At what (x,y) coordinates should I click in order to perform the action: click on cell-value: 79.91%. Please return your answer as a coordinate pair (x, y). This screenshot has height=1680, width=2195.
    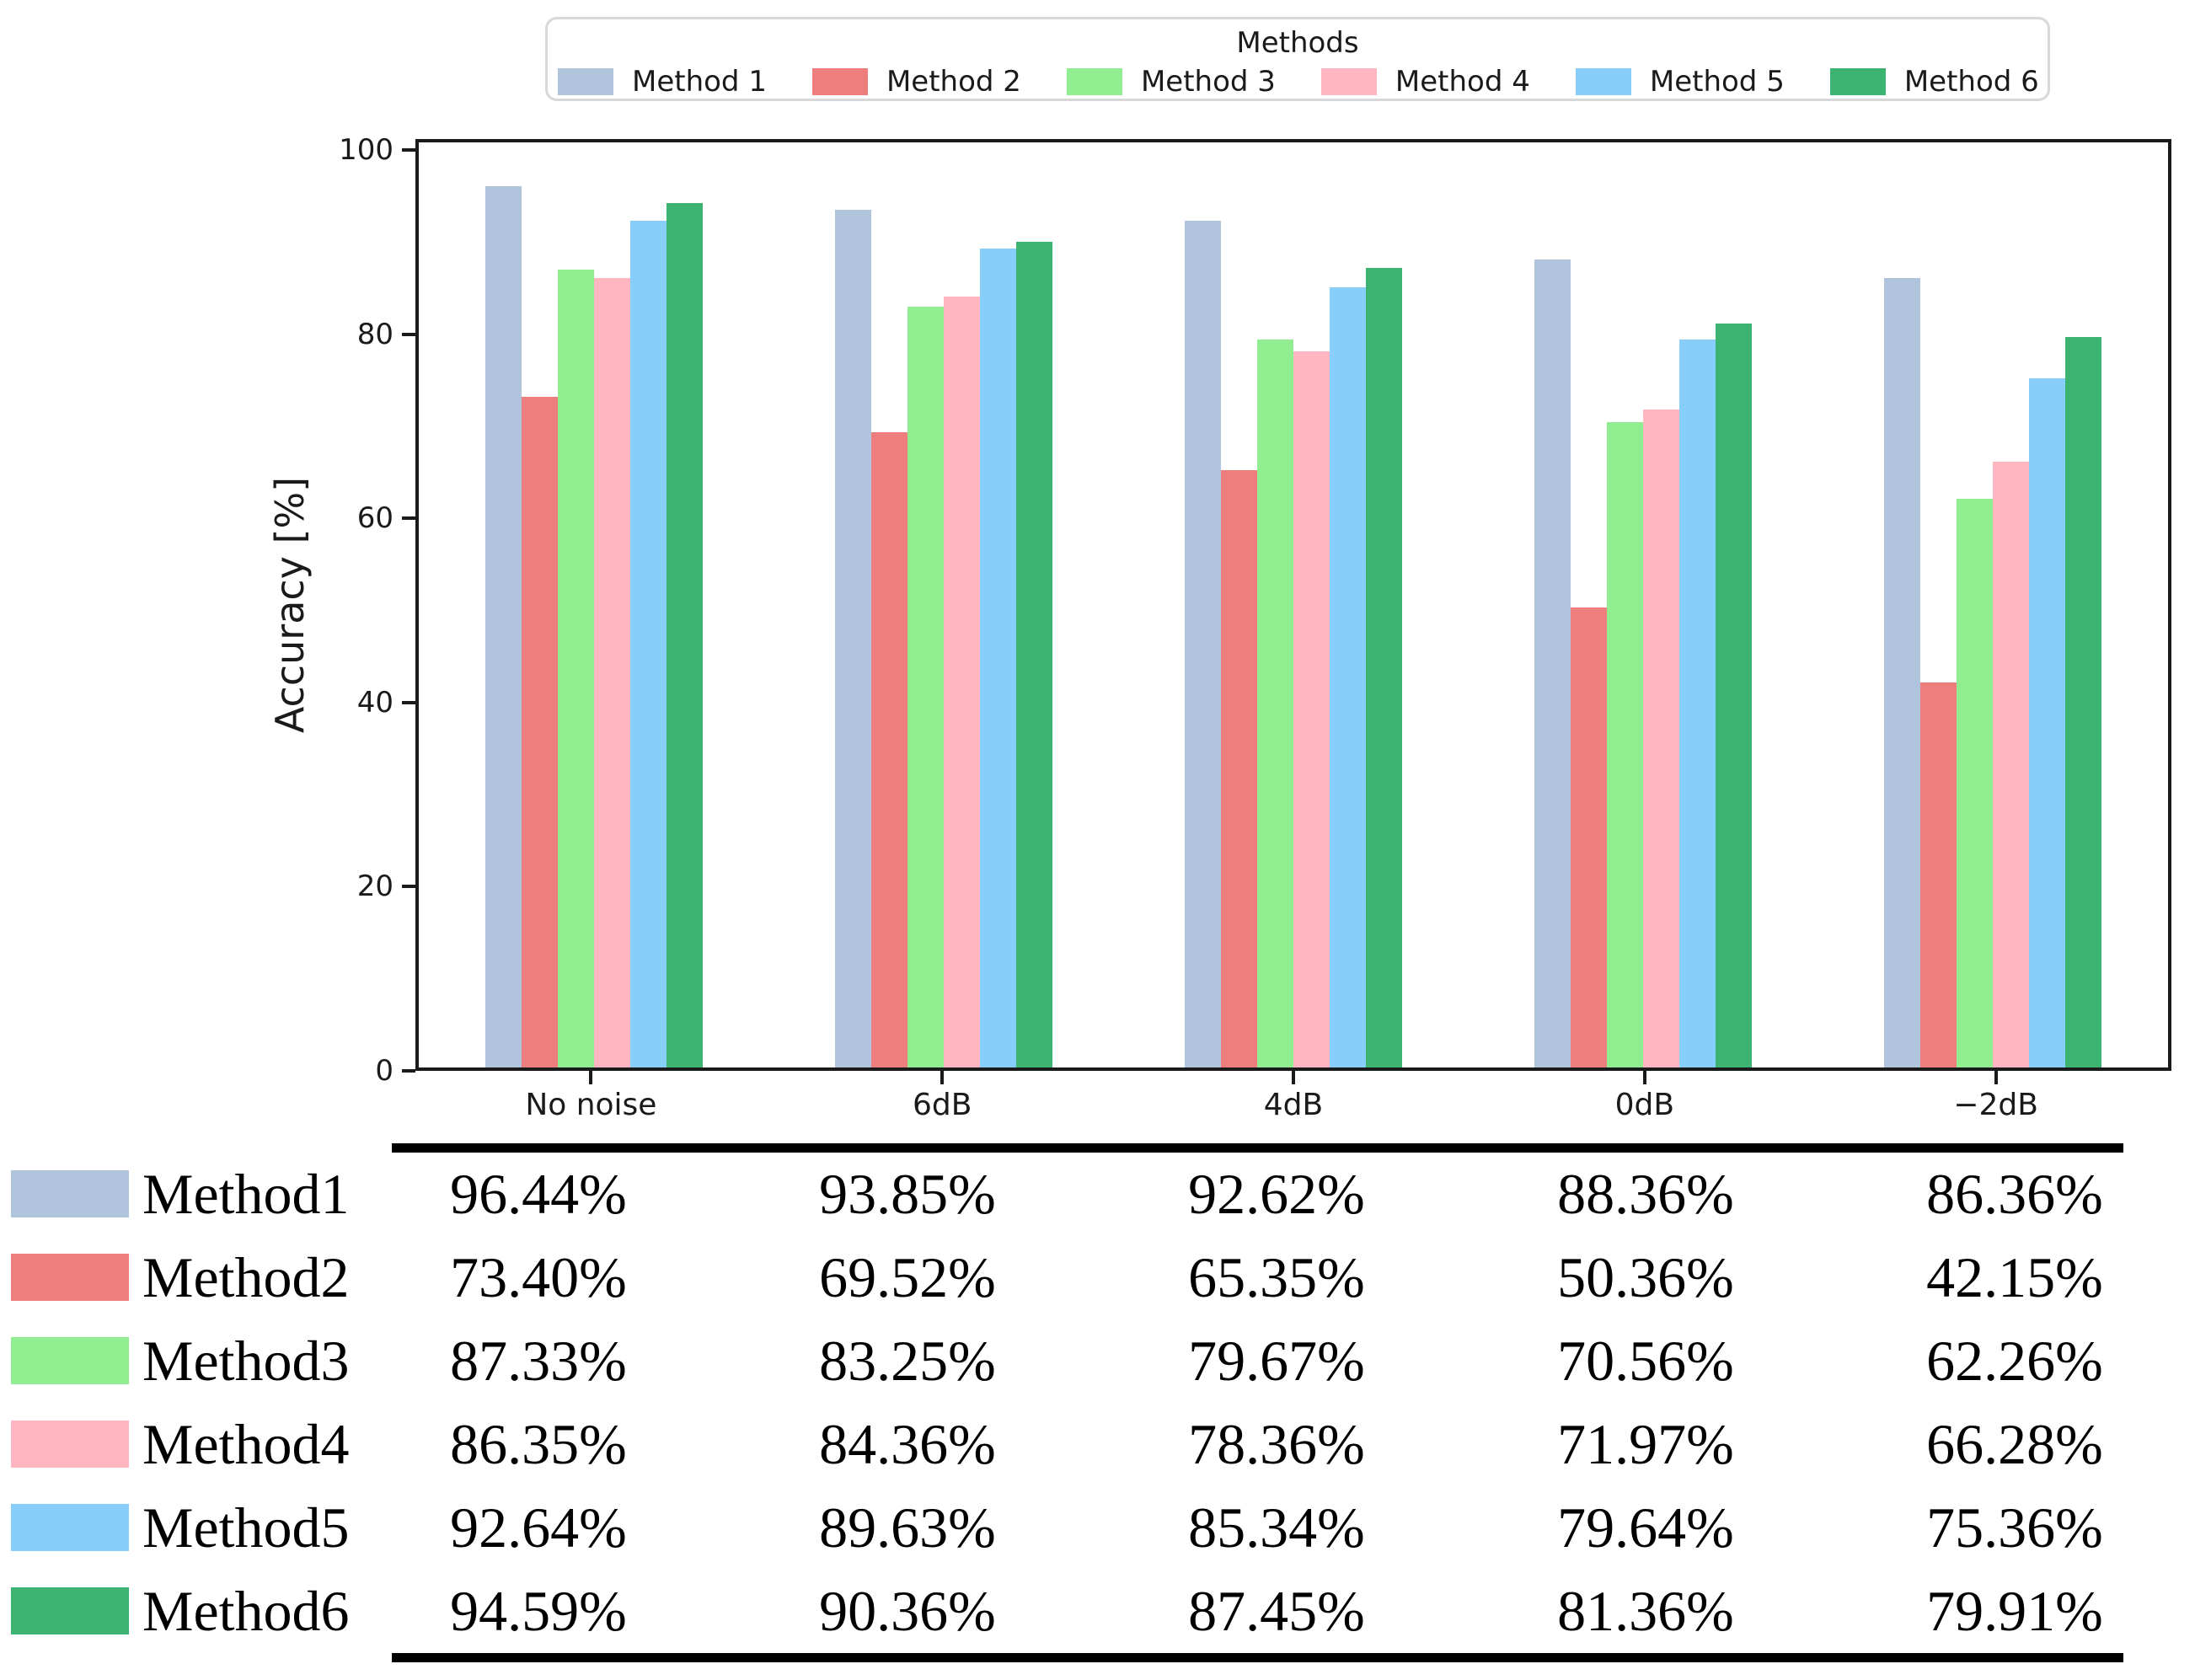
    Looking at the image, I should click on (2014, 1611).